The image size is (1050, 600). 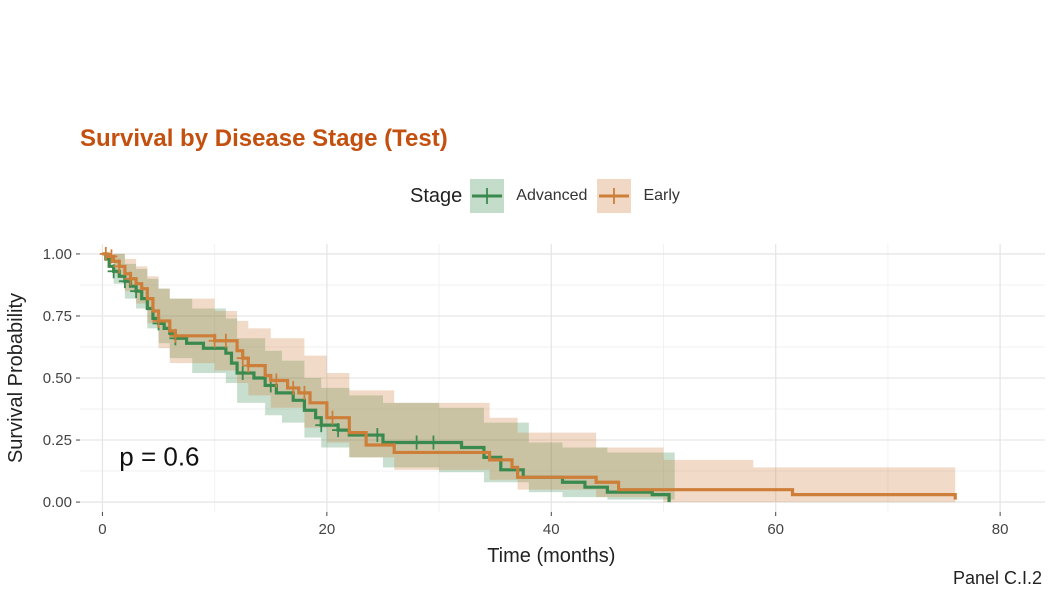 I want to click on legend-swatch-early, so click(x=614, y=196).